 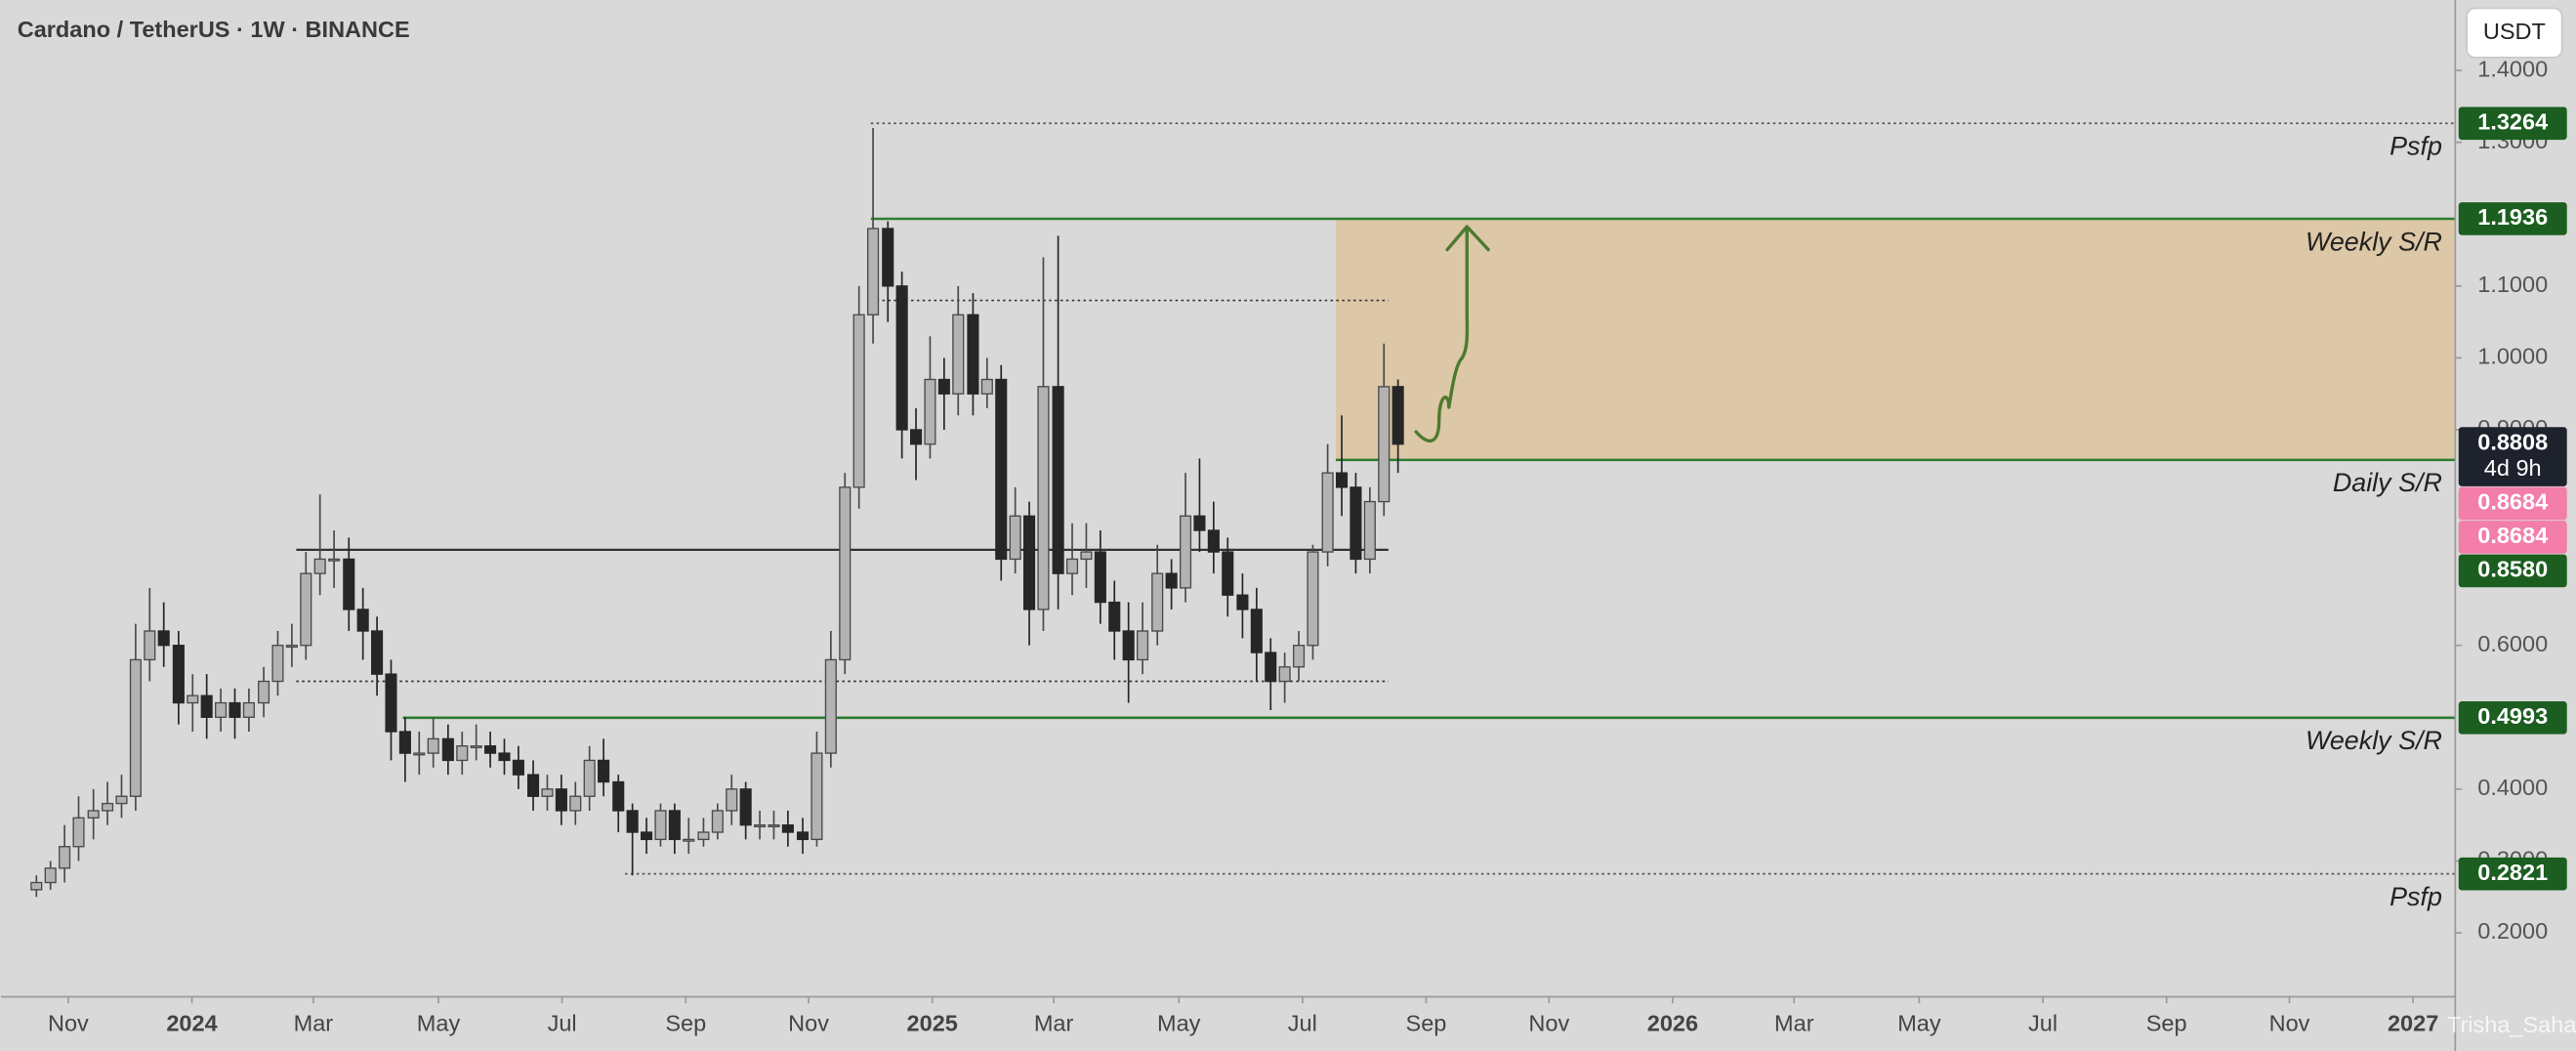 What do you see at coordinates (2512, 284) in the screenshot?
I see `y-tick-label: 1.1000` at bounding box center [2512, 284].